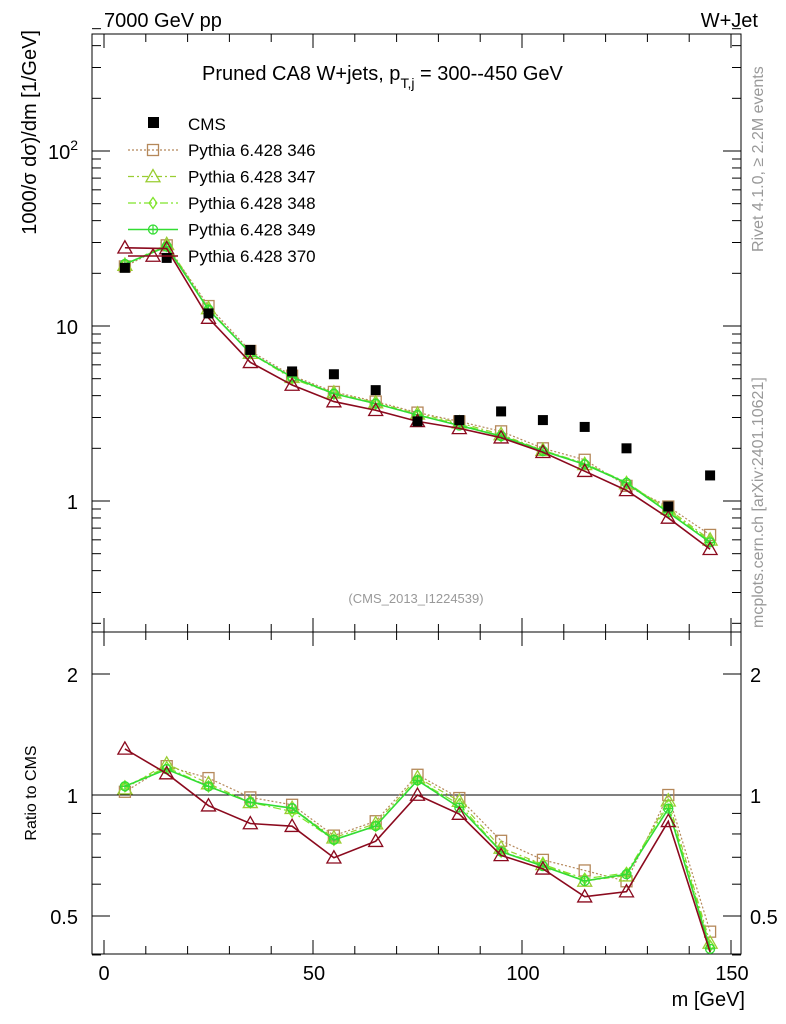 The height and width of the screenshot is (1024, 786). Describe the element at coordinates (163, 21) in the screenshot. I see `header-left: 7000 GeV pp` at that location.